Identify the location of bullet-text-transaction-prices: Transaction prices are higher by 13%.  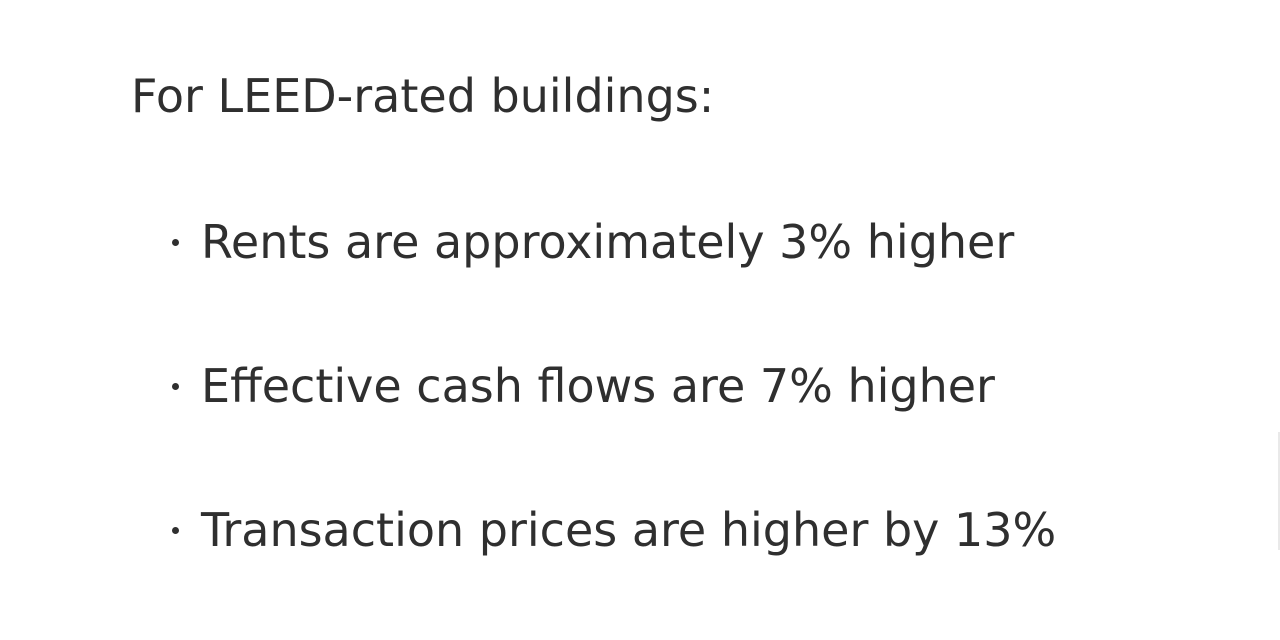
(629, 530).